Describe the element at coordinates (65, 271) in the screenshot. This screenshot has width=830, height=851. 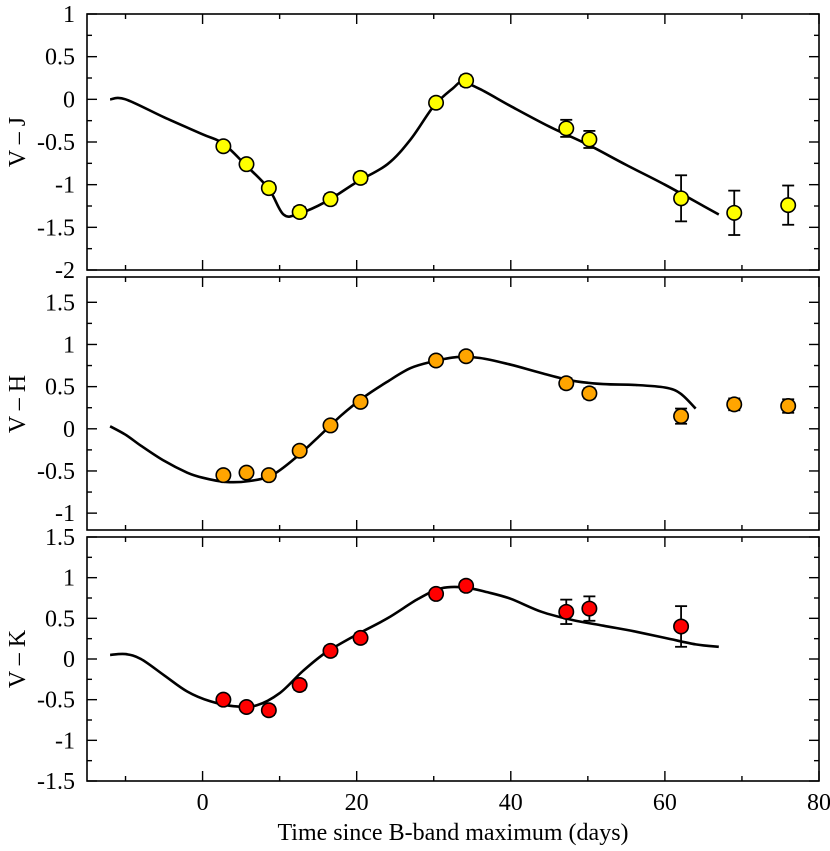
I see `y-tick-label: -2` at that location.